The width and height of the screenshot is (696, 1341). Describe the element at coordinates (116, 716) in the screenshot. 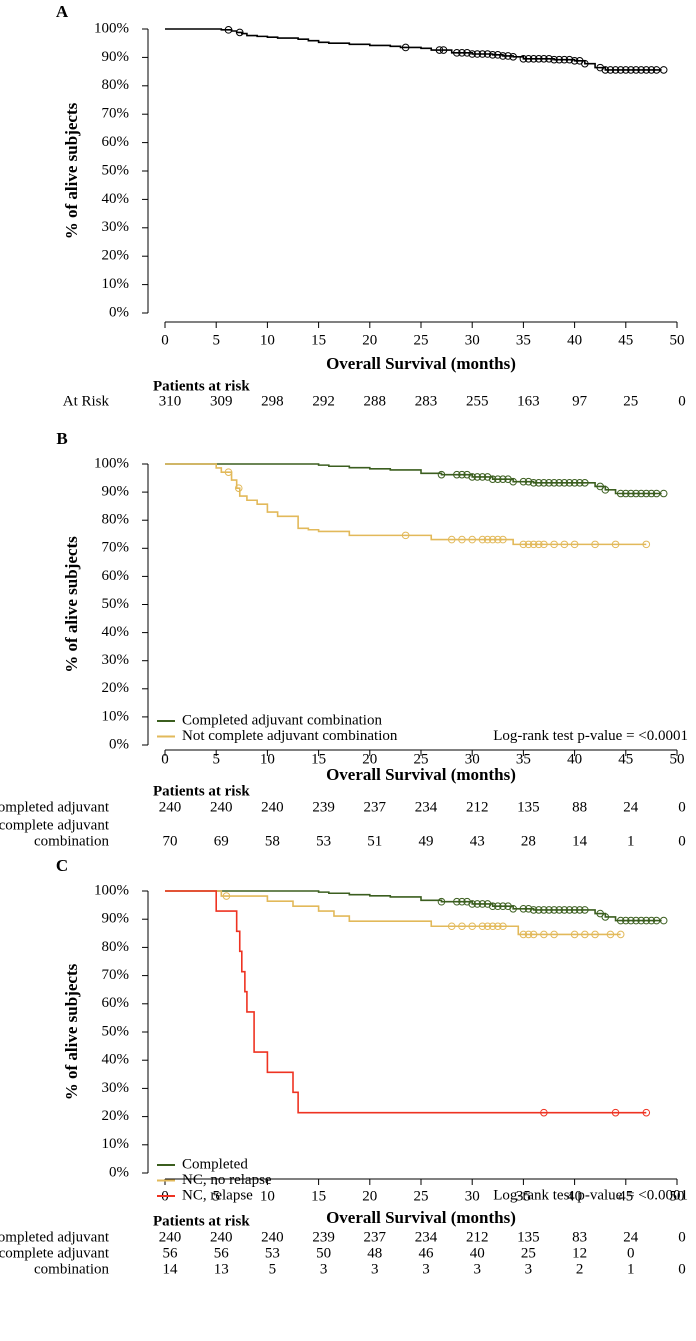

I see `y-tick-label: 10%` at that location.